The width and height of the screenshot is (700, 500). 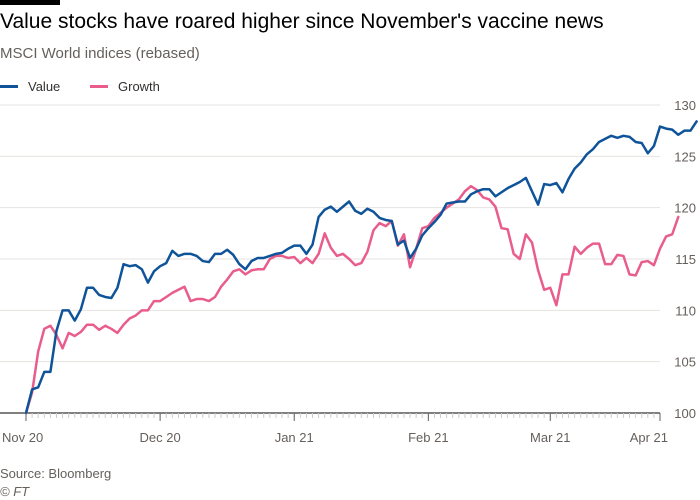 I want to click on y-tick-label: 110, so click(x=685, y=310).